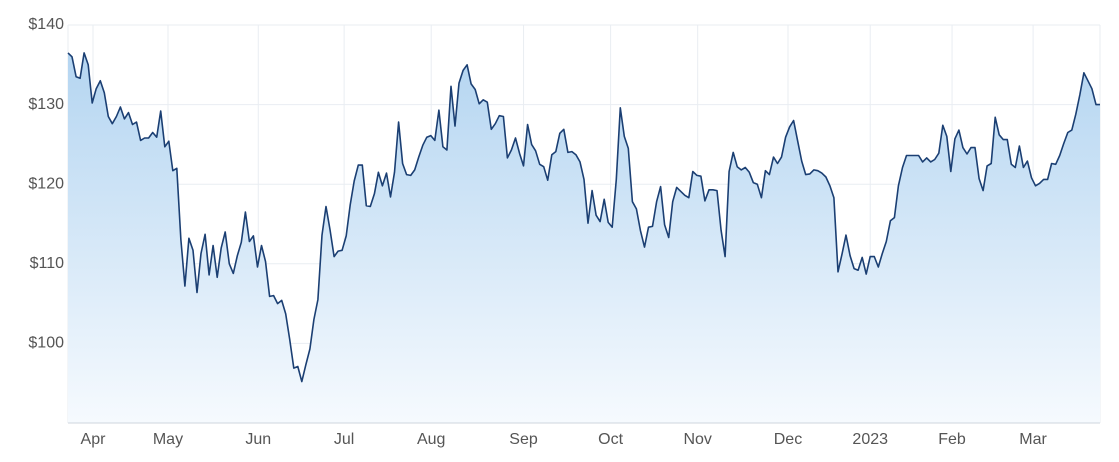 The image size is (1119, 462). What do you see at coordinates (952, 439) in the screenshot?
I see `x-tick-label: Feb` at bounding box center [952, 439].